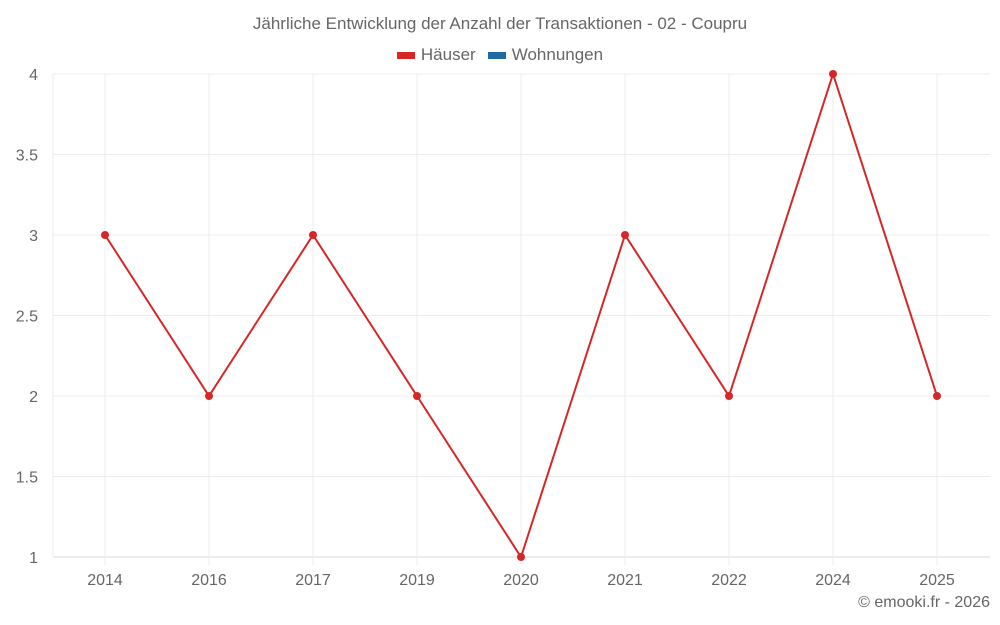 Image resolution: width=1000 pixels, height=625 pixels. I want to click on y-tick-label: 2, so click(33, 397).